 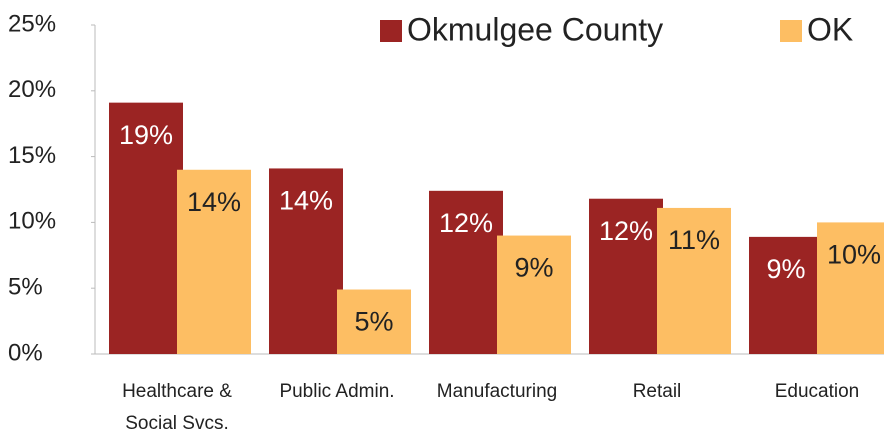 What do you see at coordinates (535, 29) in the screenshot?
I see `legend-label: Okmulgee County` at bounding box center [535, 29].